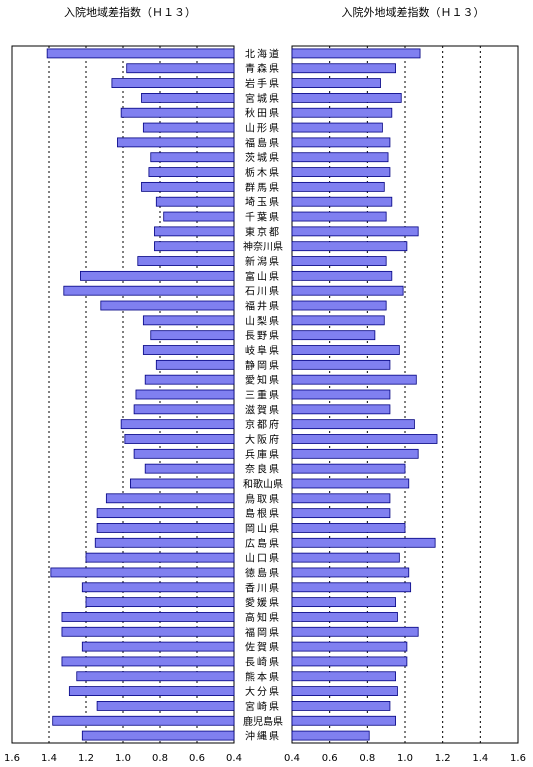  What do you see at coordinates (263, 706) in the screenshot?
I see `prefecture-label: 宮崎県` at bounding box center [263, 706].